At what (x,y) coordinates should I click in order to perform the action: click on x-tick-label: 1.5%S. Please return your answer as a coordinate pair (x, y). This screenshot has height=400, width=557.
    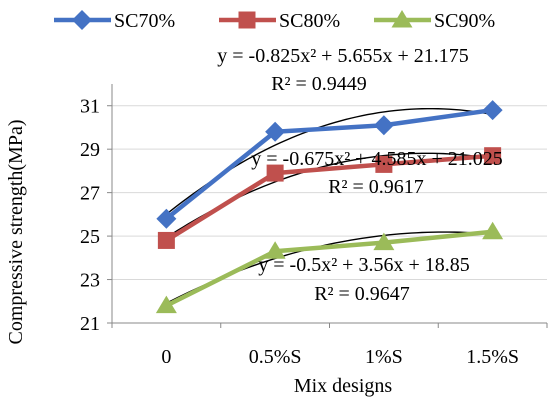
    Looking at the image, I should click on (492, 357).